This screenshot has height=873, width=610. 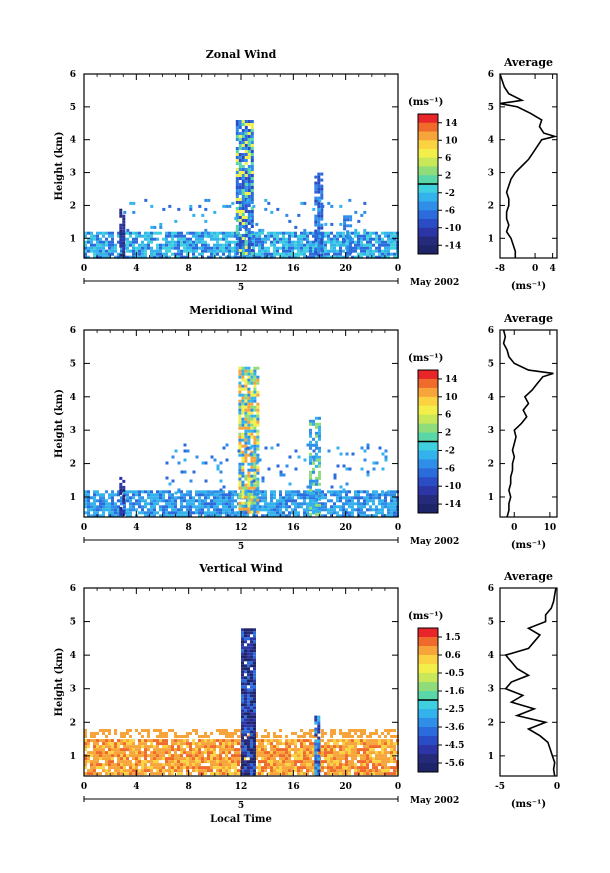 I want to click on profile-title: Average, so click(x=528, y=318).